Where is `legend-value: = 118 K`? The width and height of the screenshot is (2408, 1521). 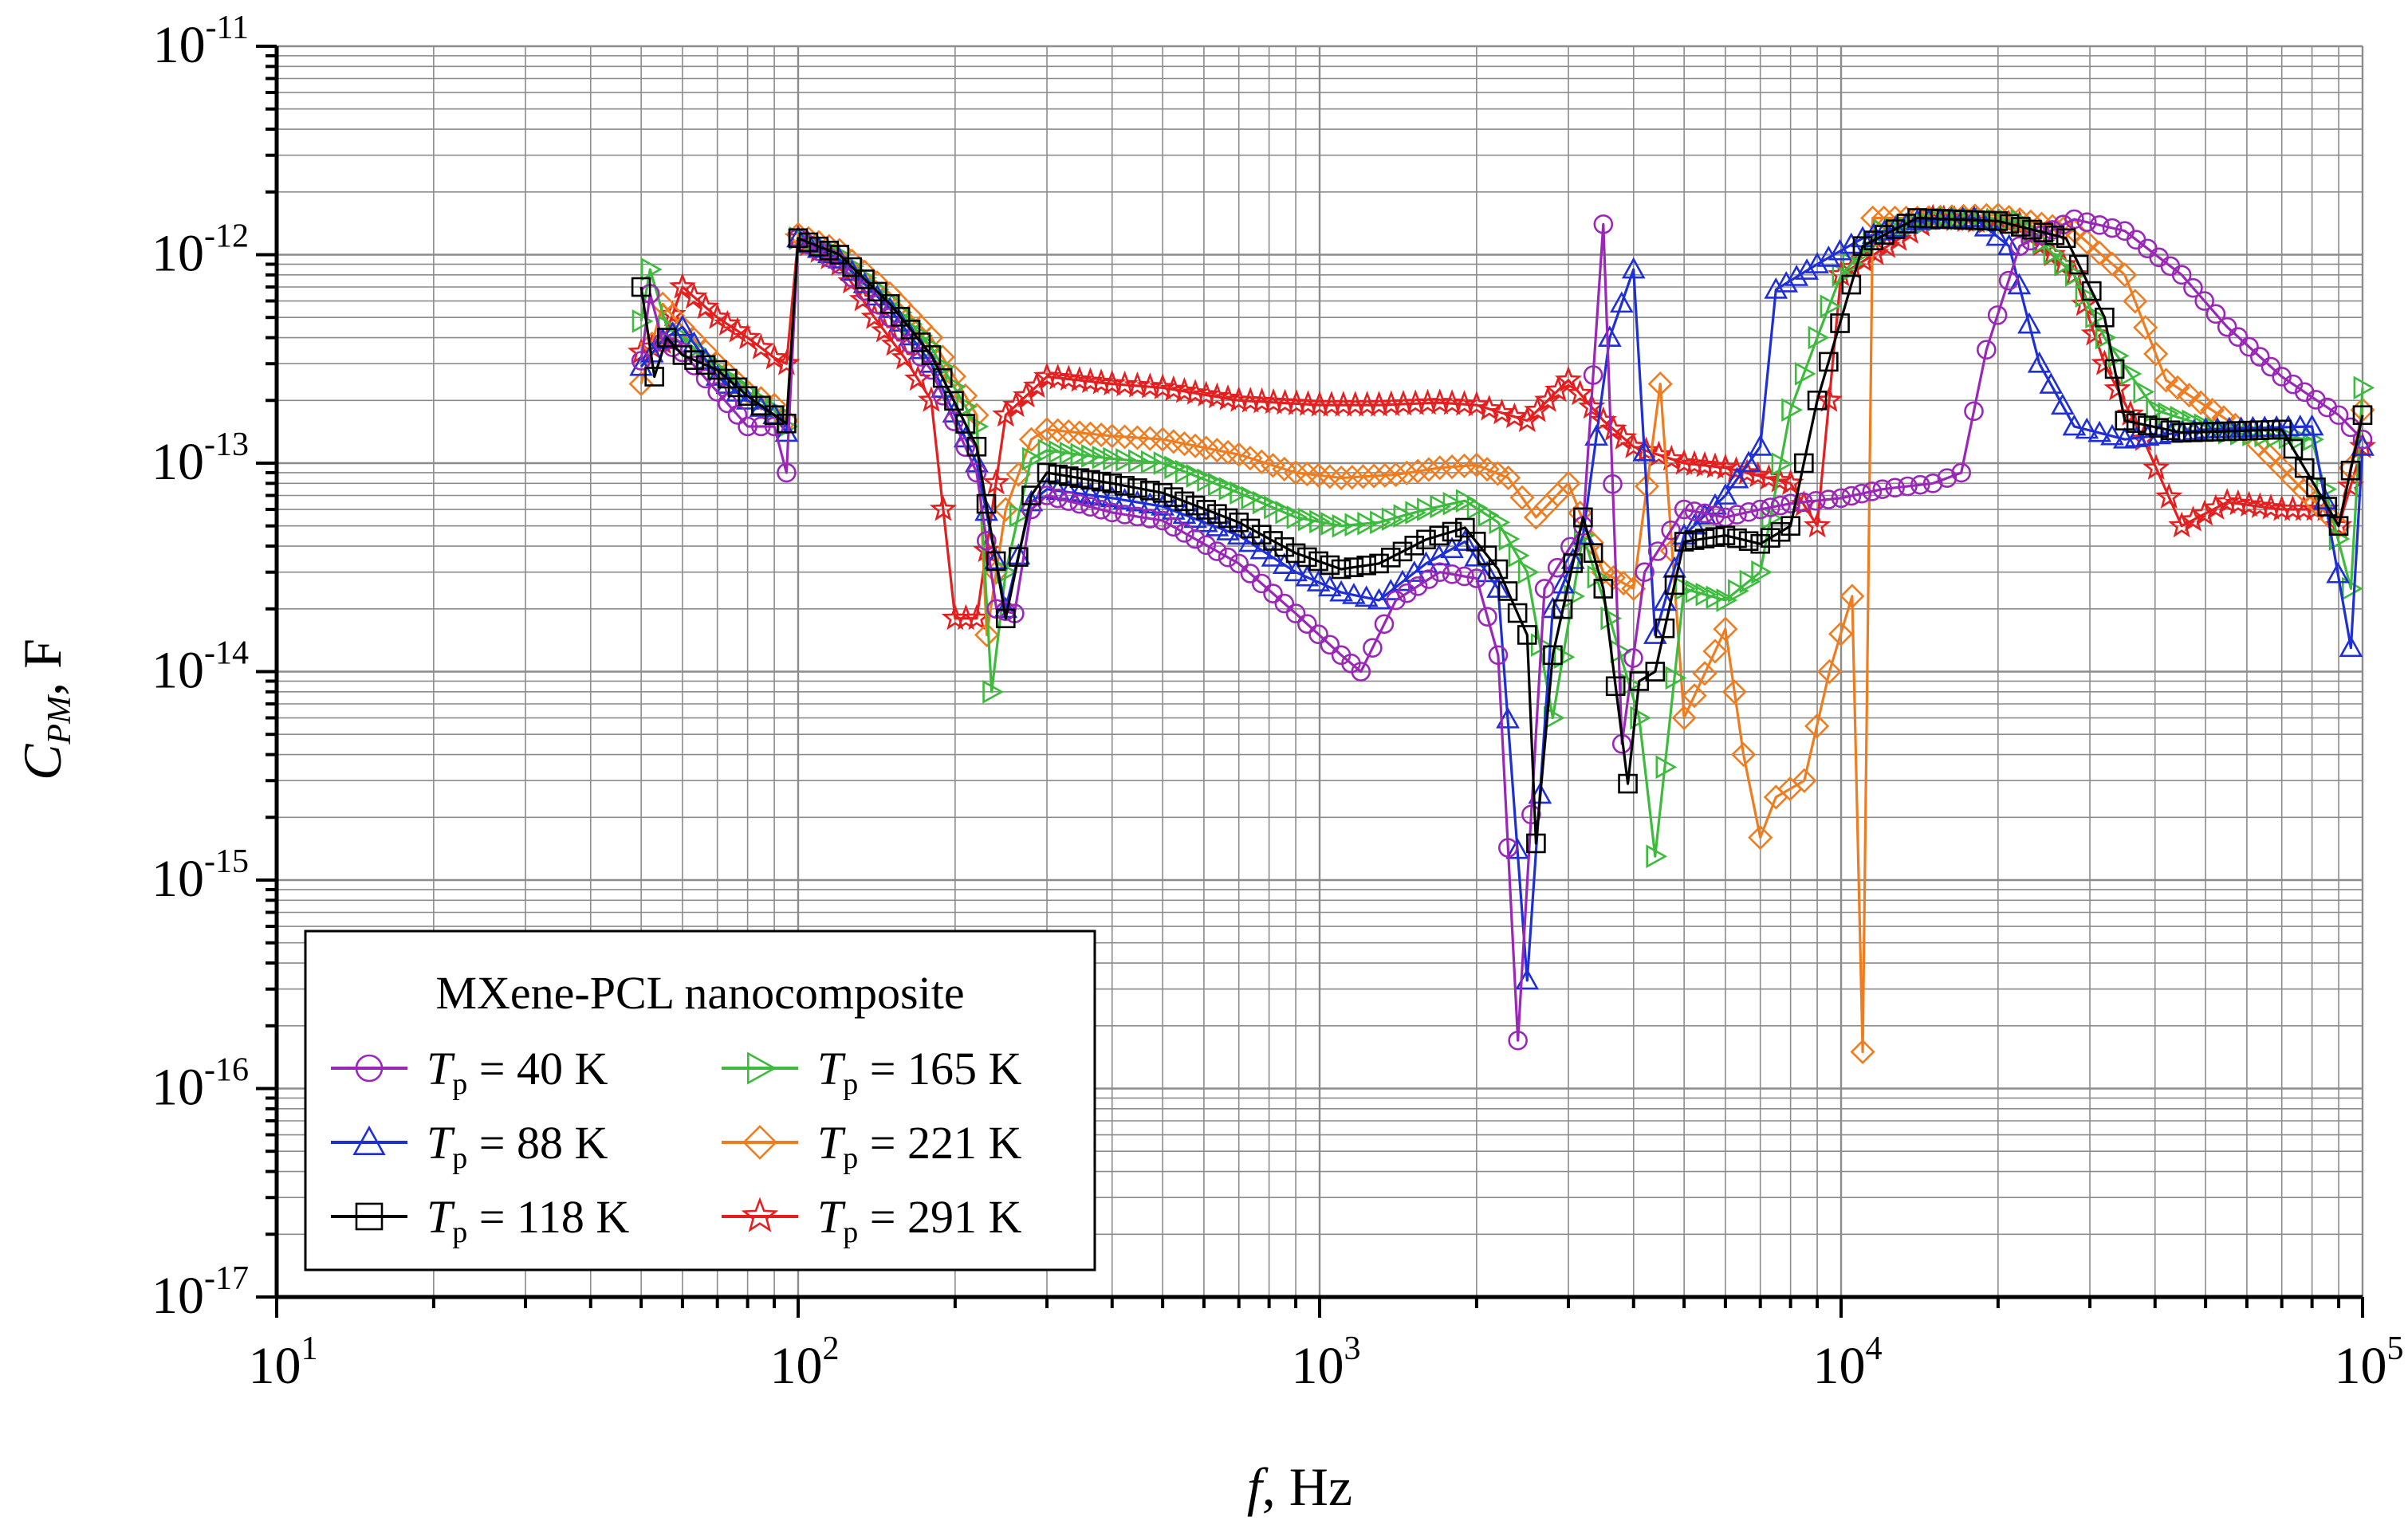
legend-value: = 118 K is located at coordinates (548, 1217).